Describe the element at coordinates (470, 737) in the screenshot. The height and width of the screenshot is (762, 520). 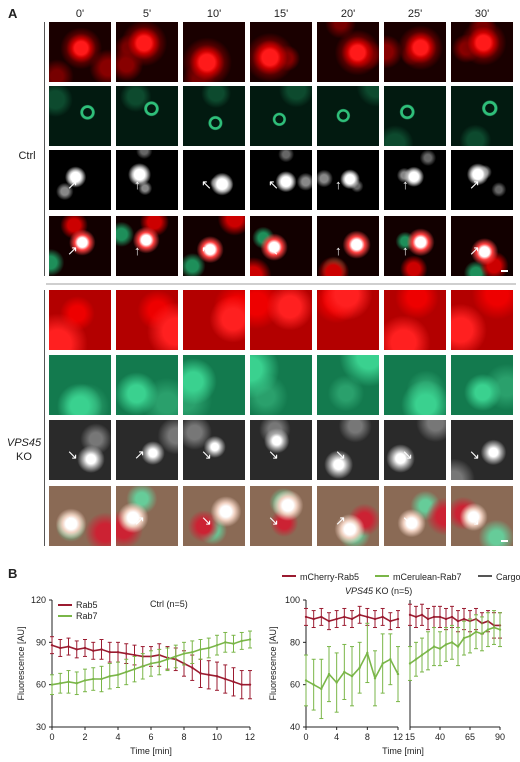
I see `x-tick-label: 65` at that location.